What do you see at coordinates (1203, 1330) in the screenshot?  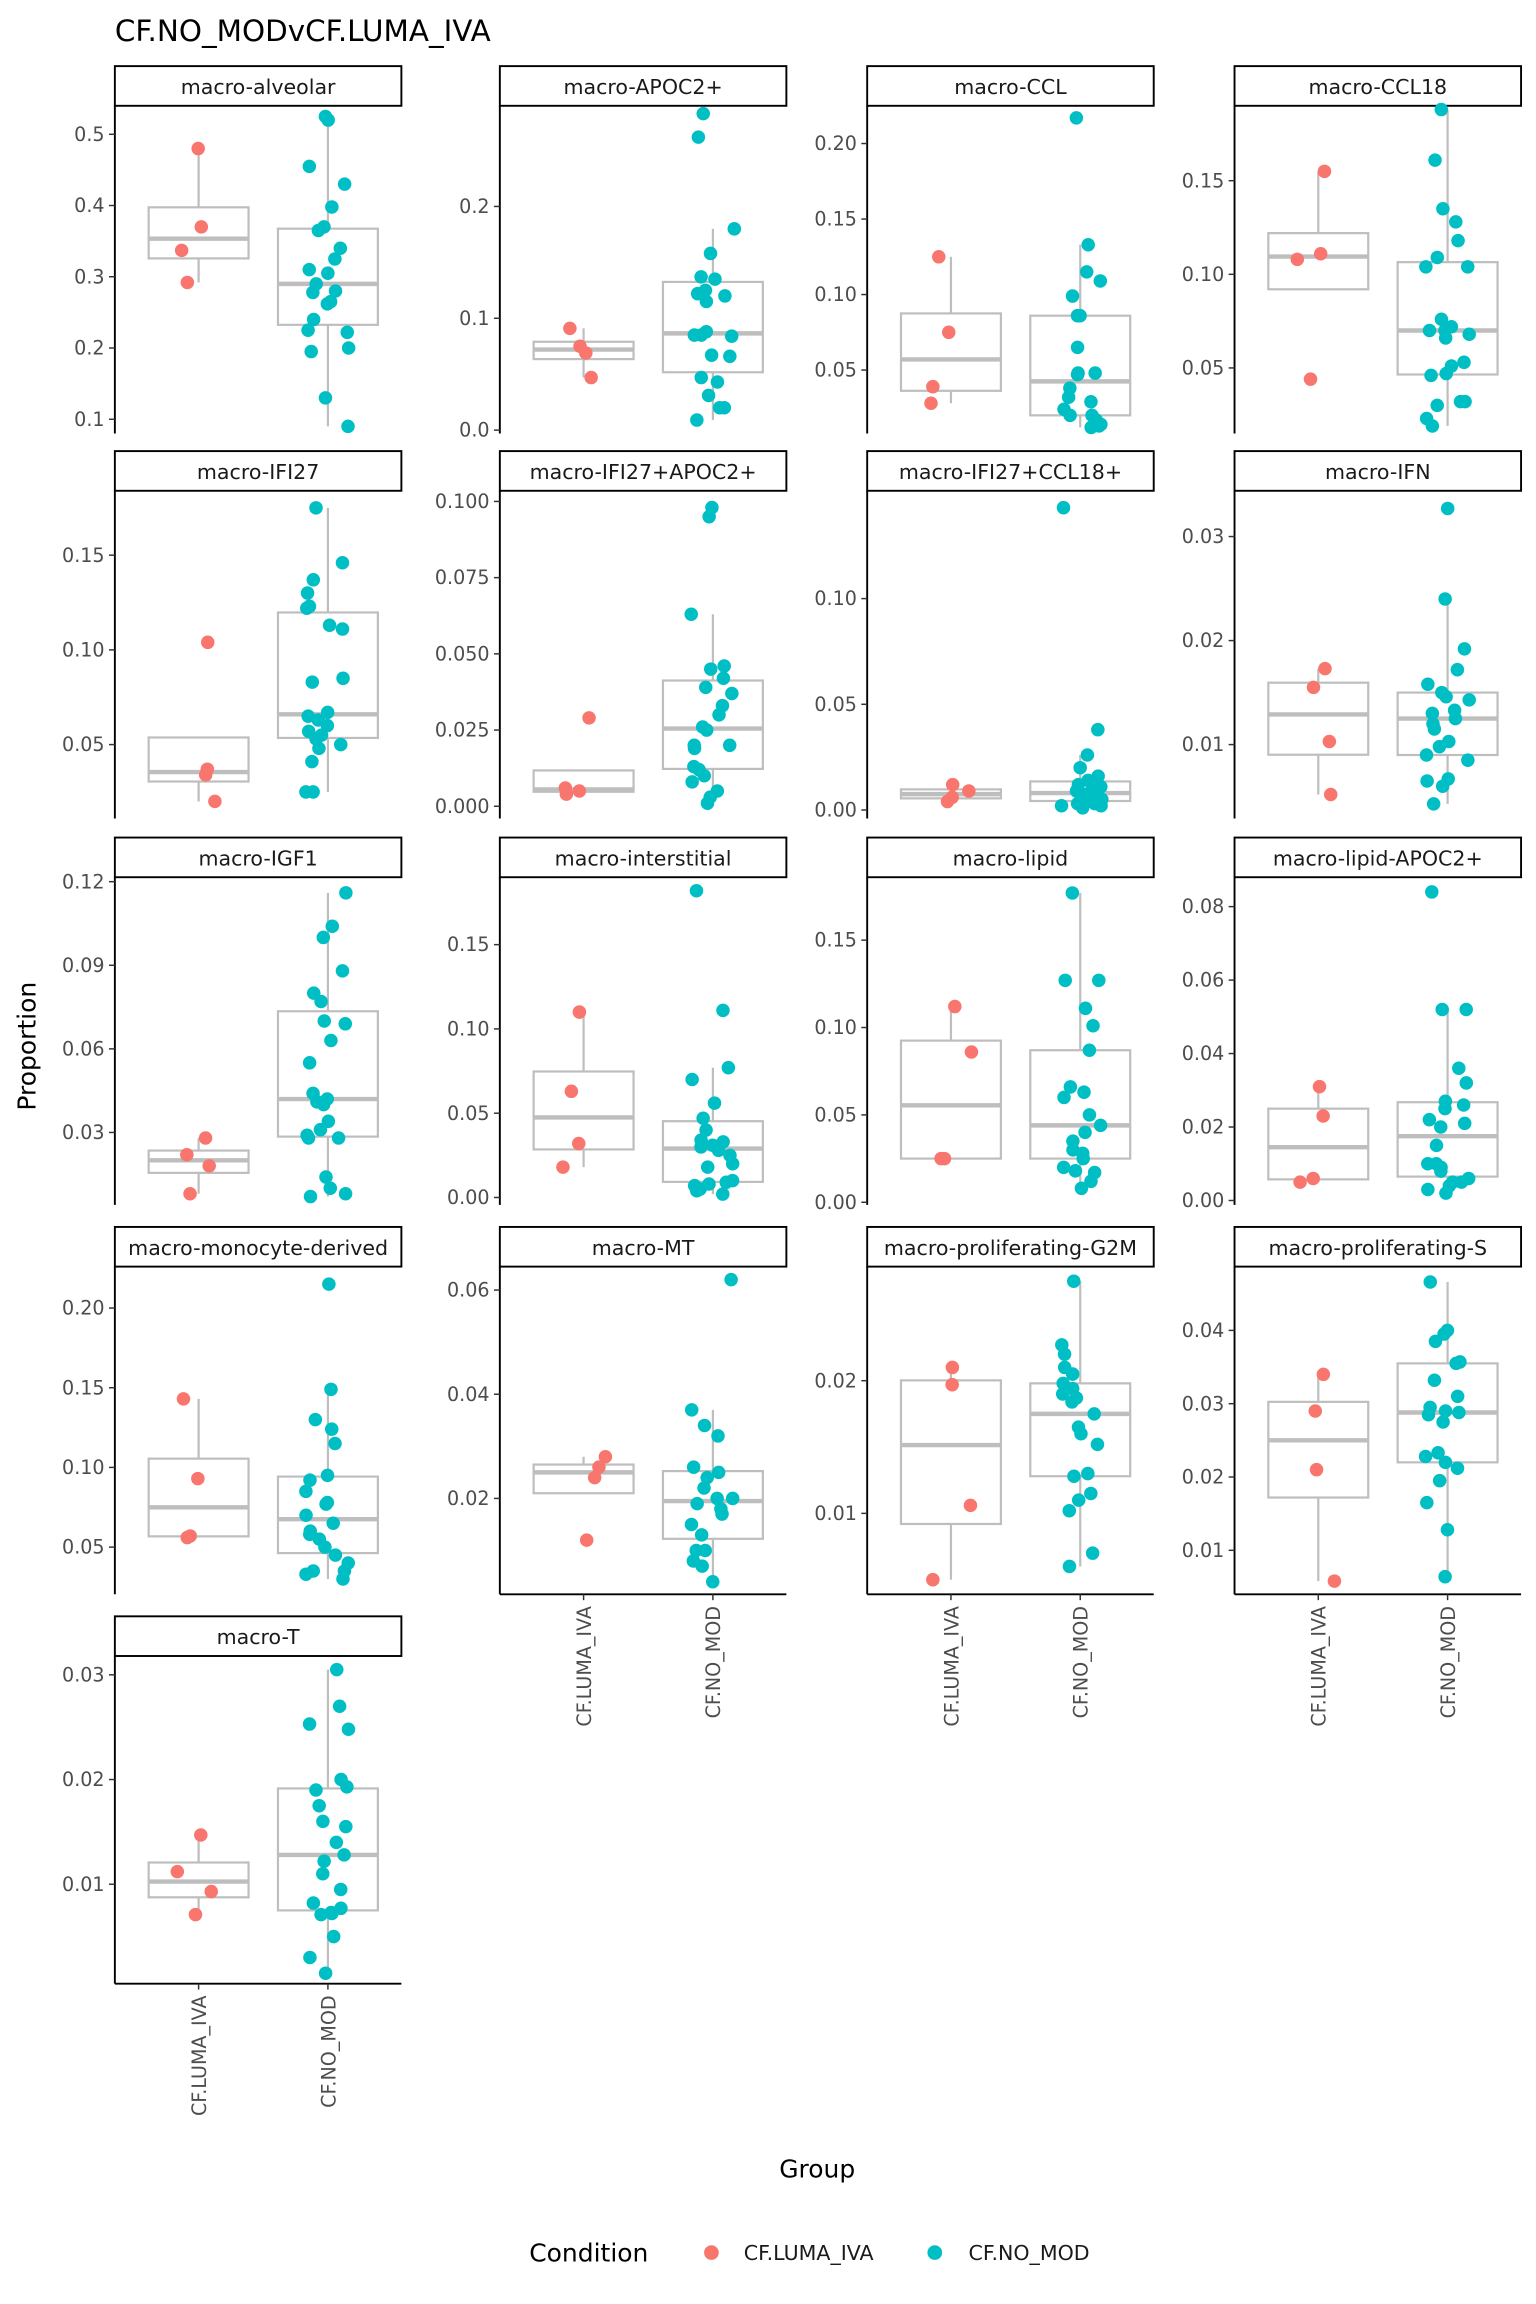 I see `y-tick-label: 0.04` at bounding box center [1203, 1330].